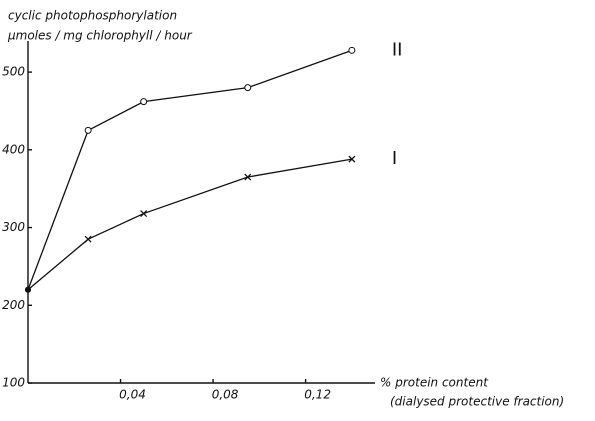 The image size is (595, 421). I want to click on x-tick-label: 0,08, so click(225, 395).